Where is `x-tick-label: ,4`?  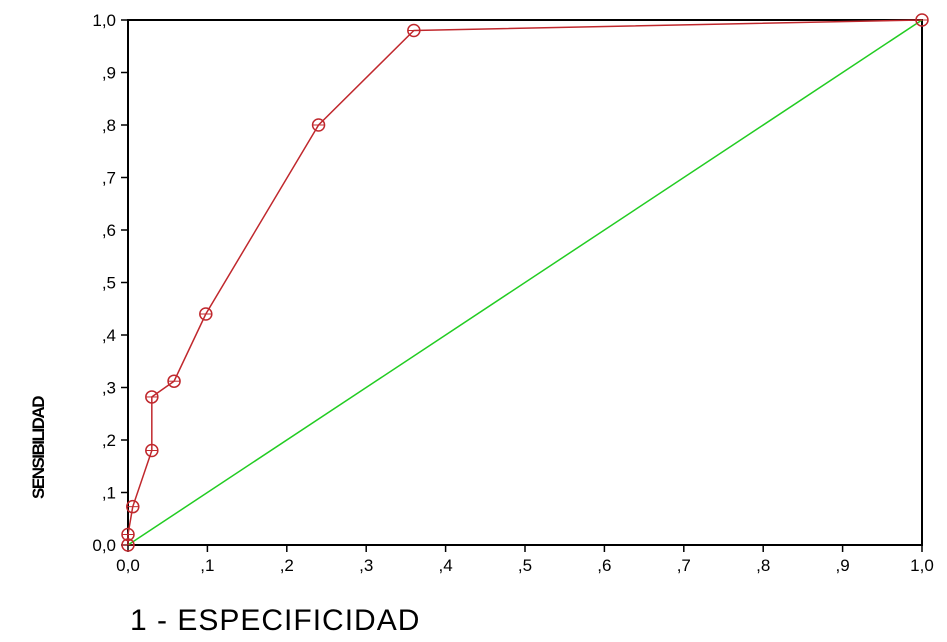 x-tick-label: ,4 is located at coordinates (446, 565).